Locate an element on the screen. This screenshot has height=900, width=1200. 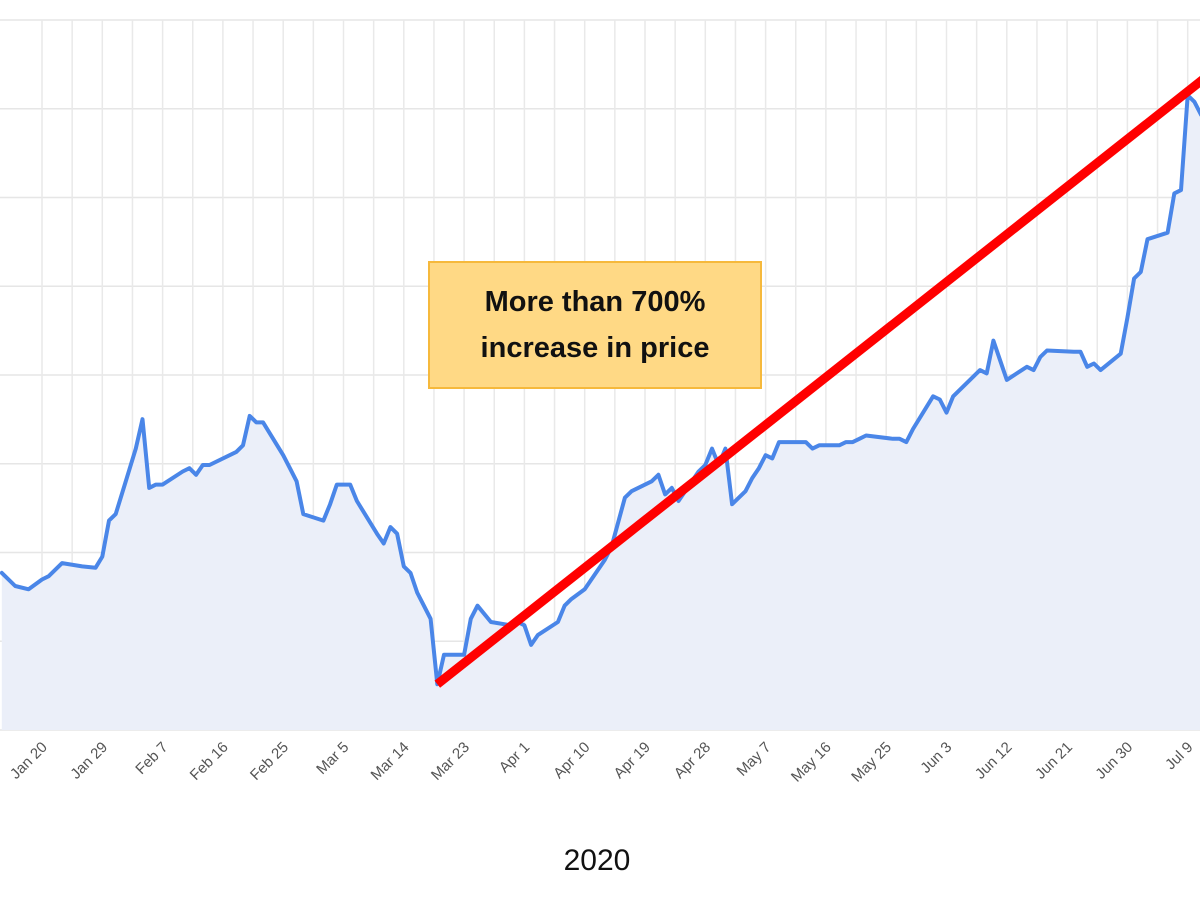
x-tick-label: Mar 23 is located at coordinates (450, 761).